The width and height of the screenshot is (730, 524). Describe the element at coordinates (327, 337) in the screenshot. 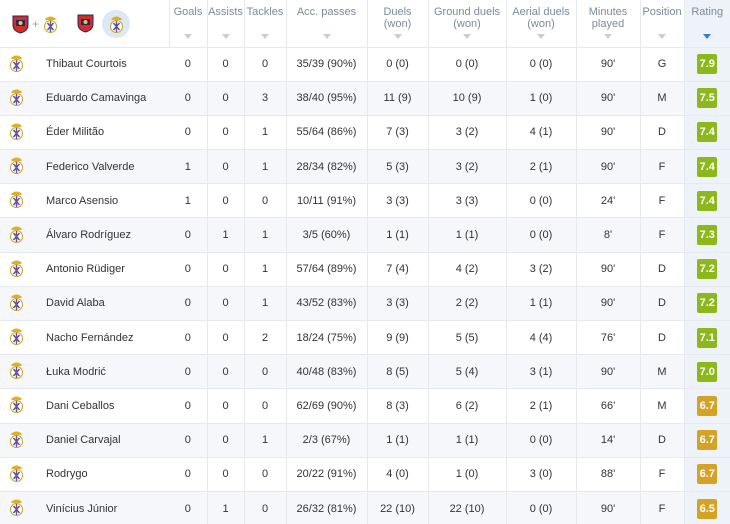

I see `acc-passes-cell: 18/24 (75%)` at that location.